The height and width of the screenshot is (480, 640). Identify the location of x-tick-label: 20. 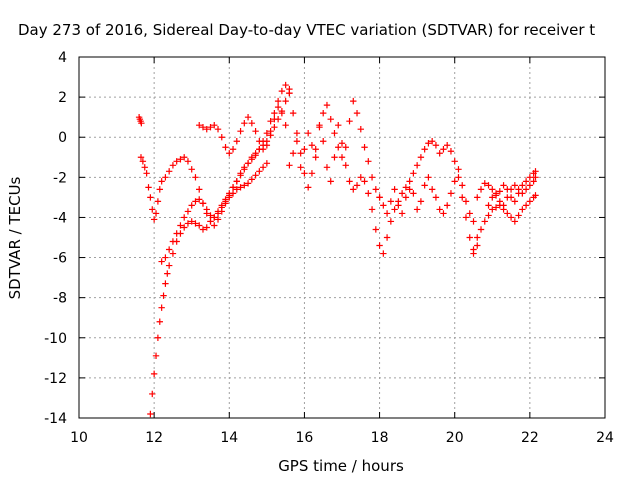
(455, 438).